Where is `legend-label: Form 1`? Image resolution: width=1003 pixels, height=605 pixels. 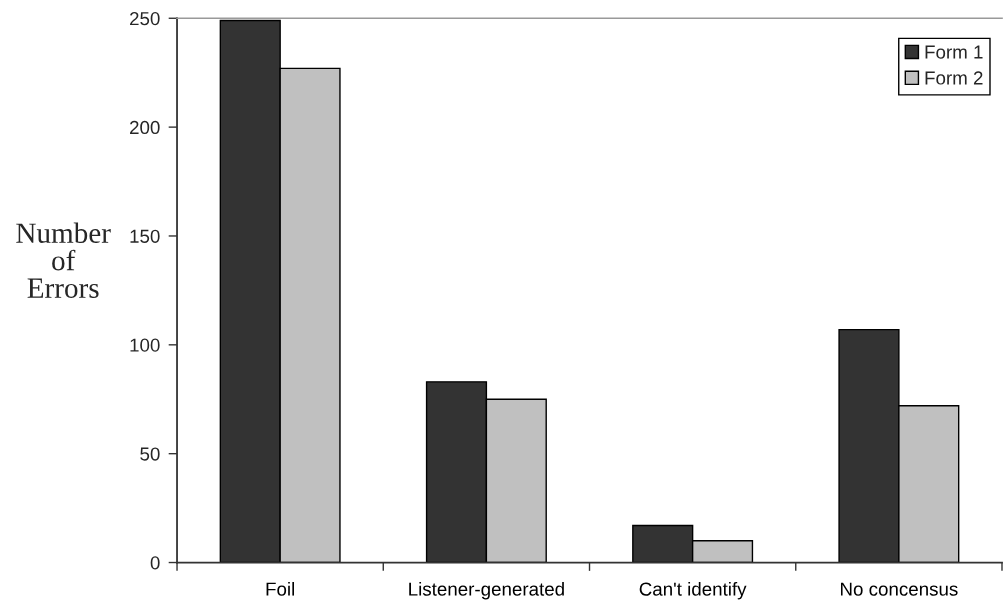 legend-label: Form 1 is located at coordinates (954, 52).